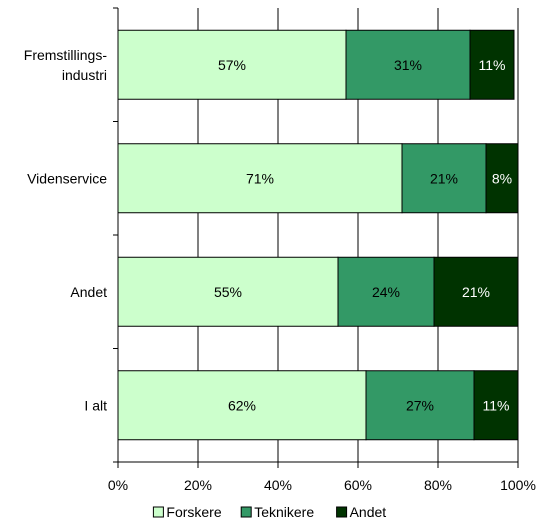 This screenshot has width=539, height=527. Describe the element at coordinates (67, 178) in the screenshot. I see `category-label: Videnservice` at that location.